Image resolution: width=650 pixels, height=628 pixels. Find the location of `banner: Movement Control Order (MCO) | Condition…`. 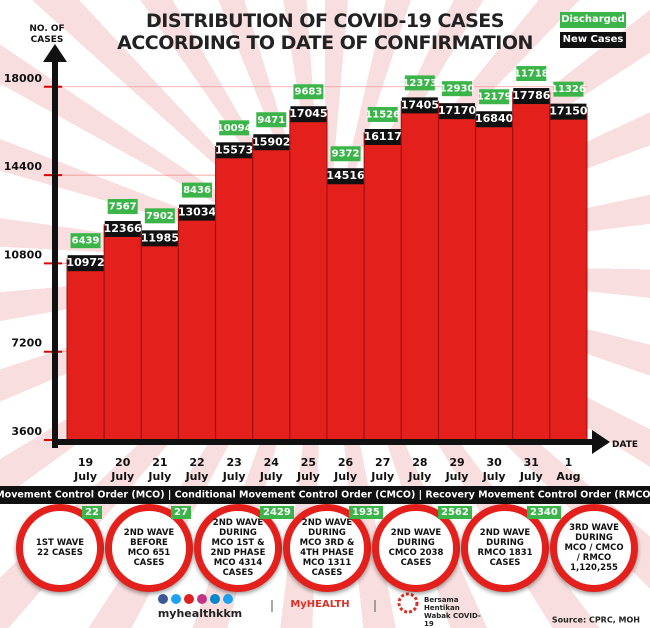

banner: Movement Control Order (MCO) | Condition… is located at coordinates (325, 495).